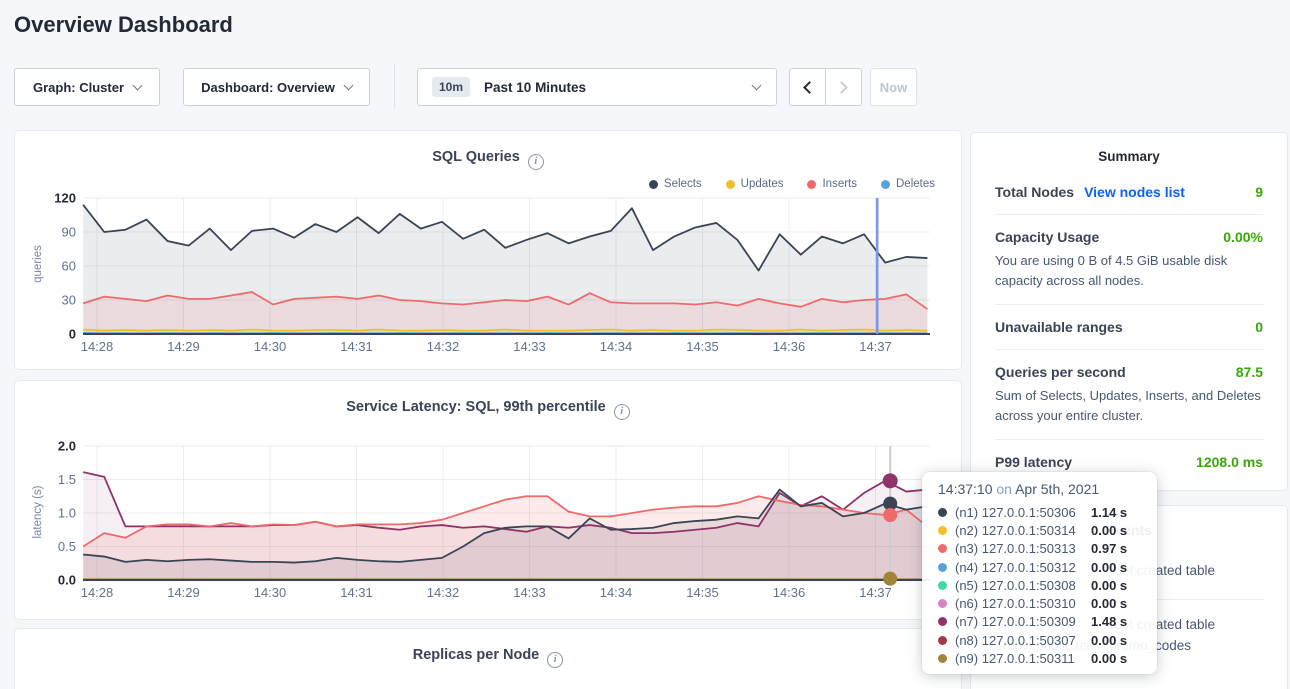  What do you see at coordinates (682, 184) in the screenshot?
I see `legend-label: Selects` at bounding box center [682, 184].